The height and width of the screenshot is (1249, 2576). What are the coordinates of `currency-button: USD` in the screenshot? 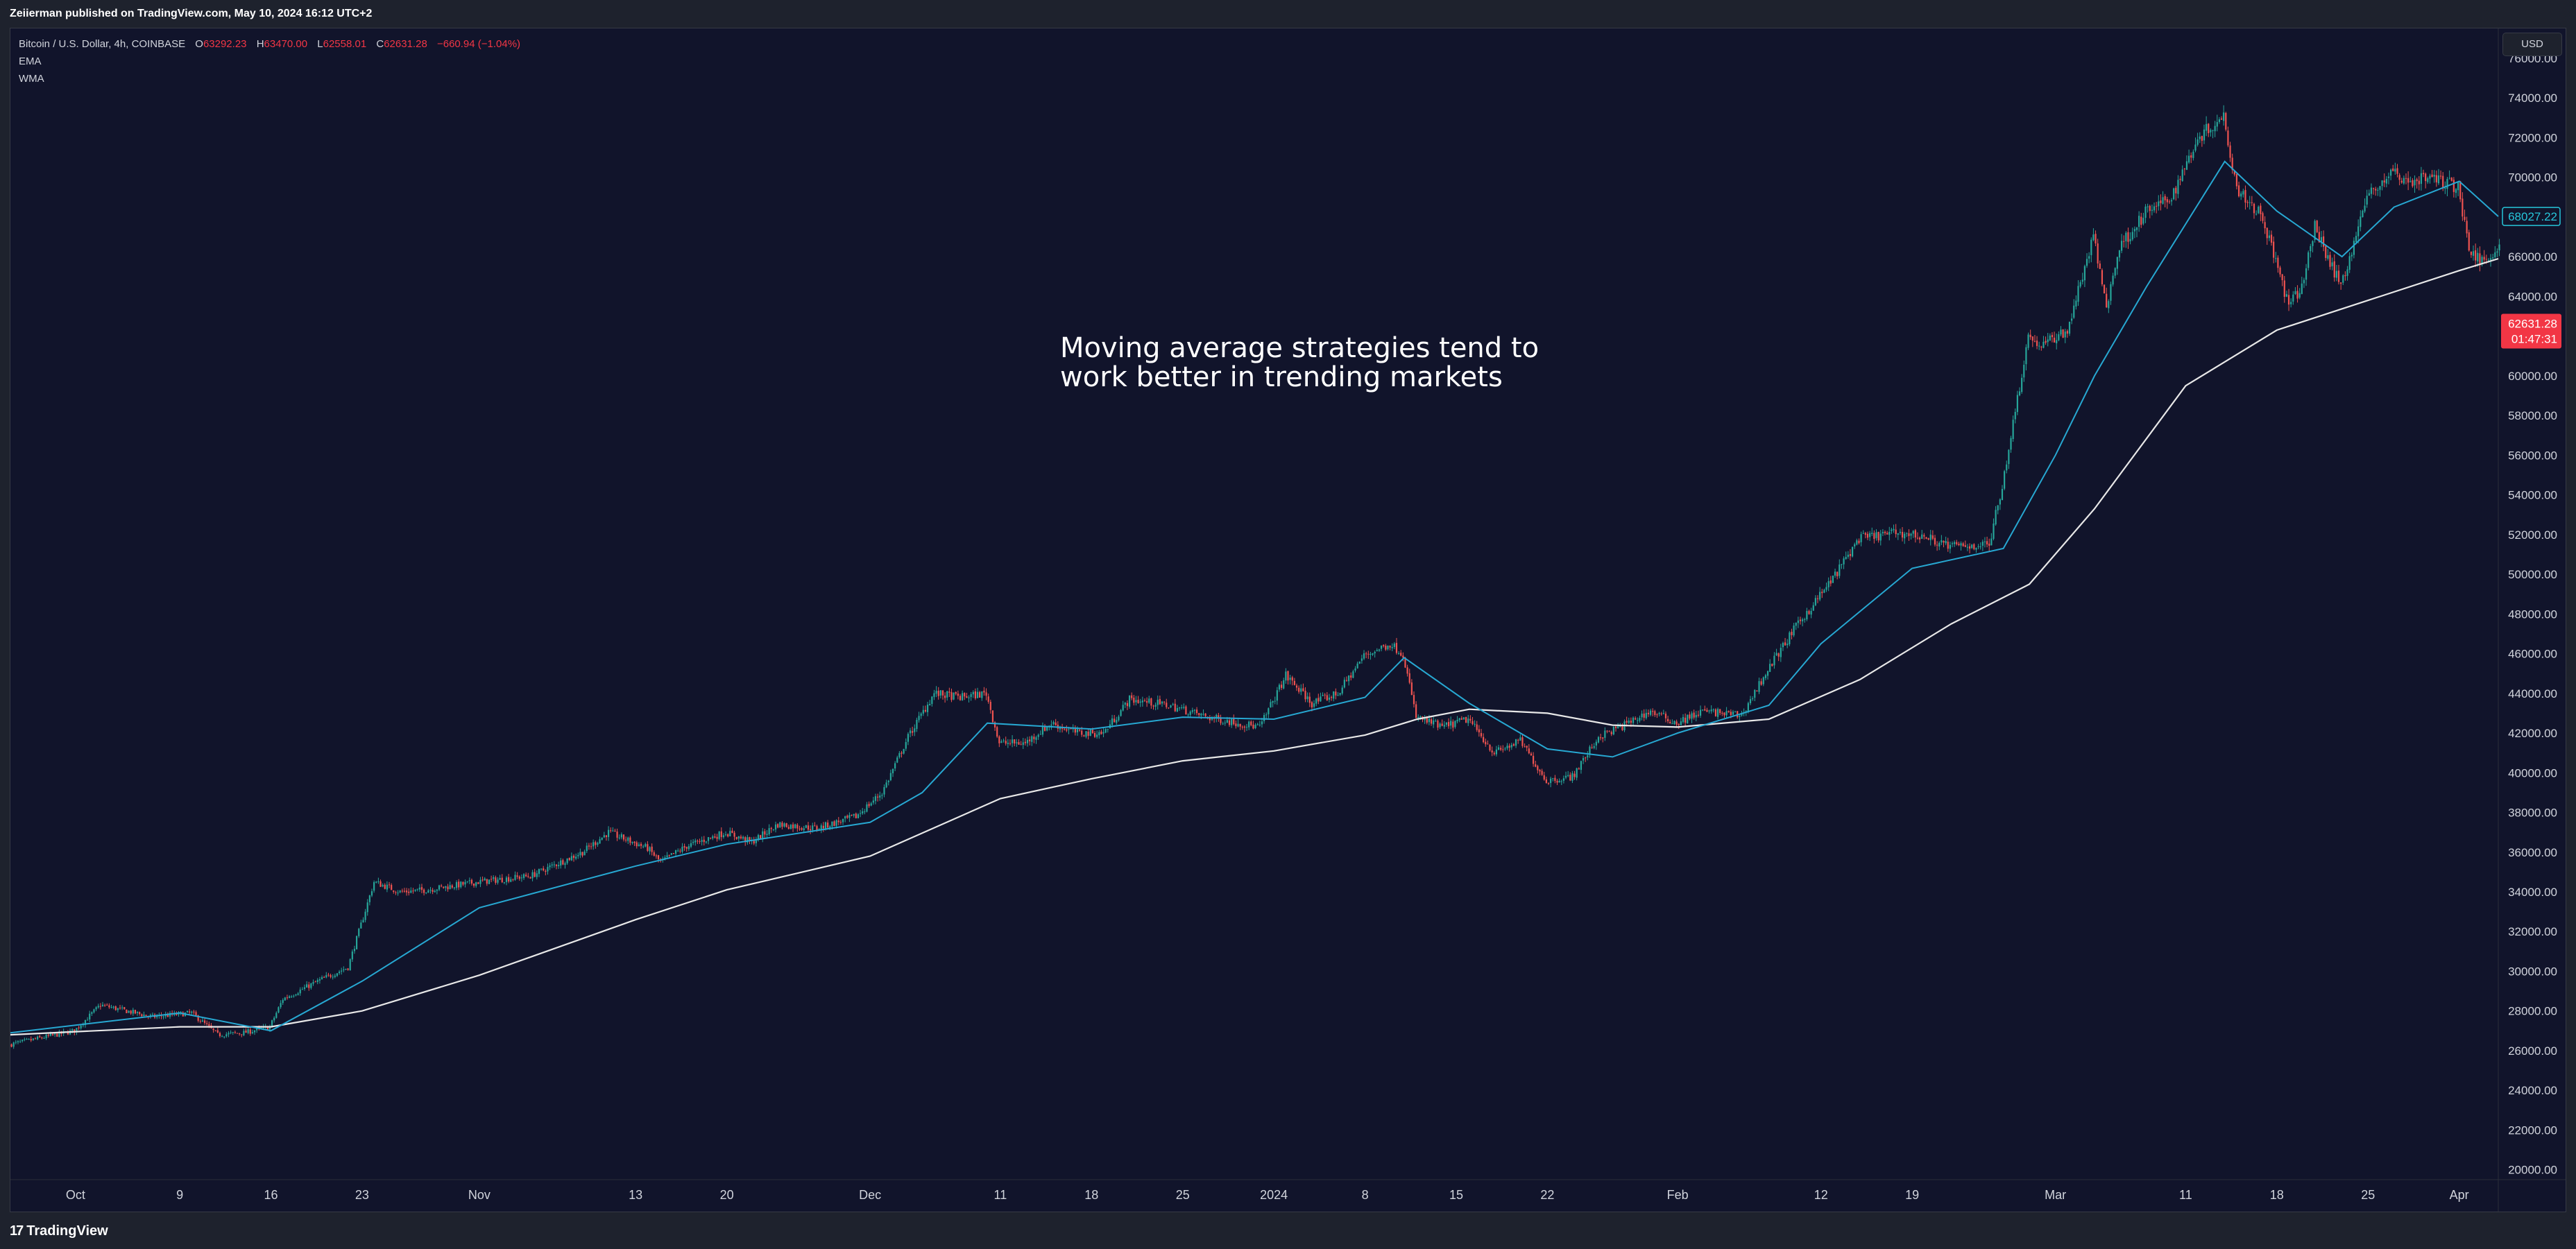 It's located at (2532, 44).